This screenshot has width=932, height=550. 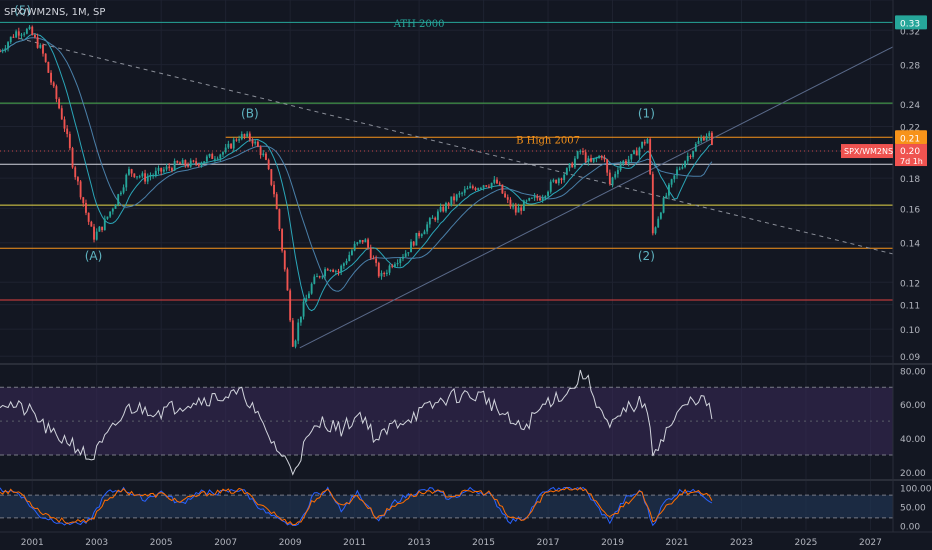 What do you see at coordinates (677, 543) in the screenshot?
I see `time-tick-label: 2021` at bounding box center [677, 543].